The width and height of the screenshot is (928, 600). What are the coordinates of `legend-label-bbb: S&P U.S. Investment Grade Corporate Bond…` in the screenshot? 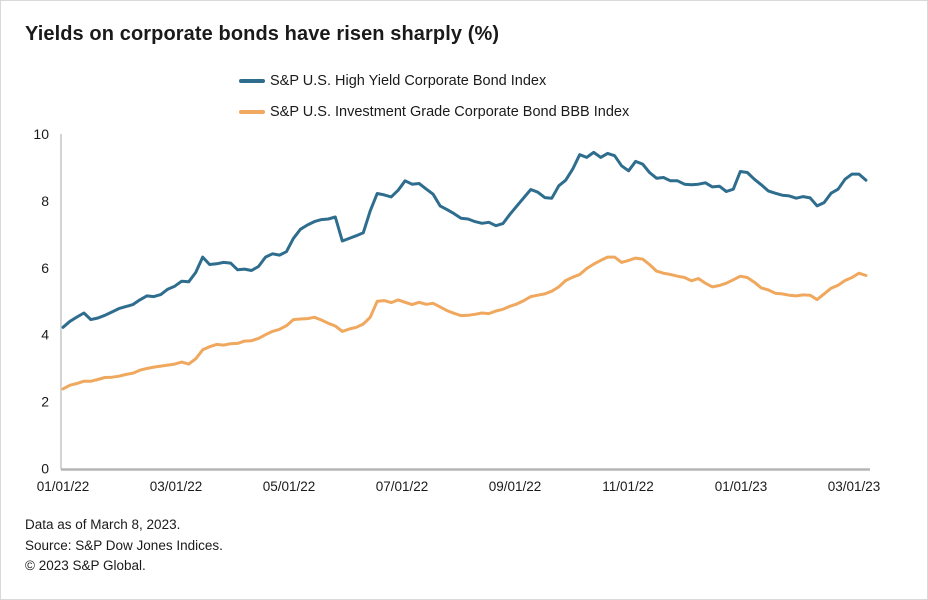 It's located at (450, 112).